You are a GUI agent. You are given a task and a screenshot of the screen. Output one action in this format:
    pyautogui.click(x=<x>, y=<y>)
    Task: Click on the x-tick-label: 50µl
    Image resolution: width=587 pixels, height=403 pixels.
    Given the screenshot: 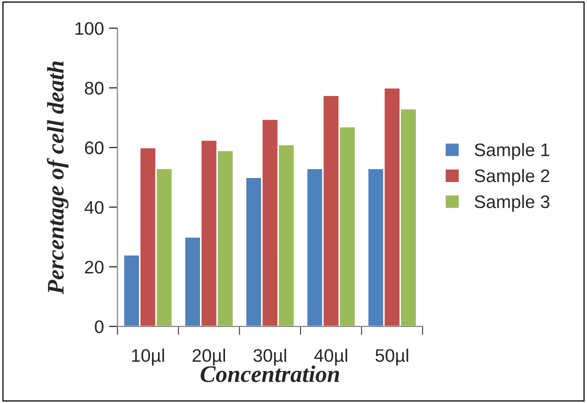 What is the action you would take?
    pyautogui.click(x=392, y=357)
    